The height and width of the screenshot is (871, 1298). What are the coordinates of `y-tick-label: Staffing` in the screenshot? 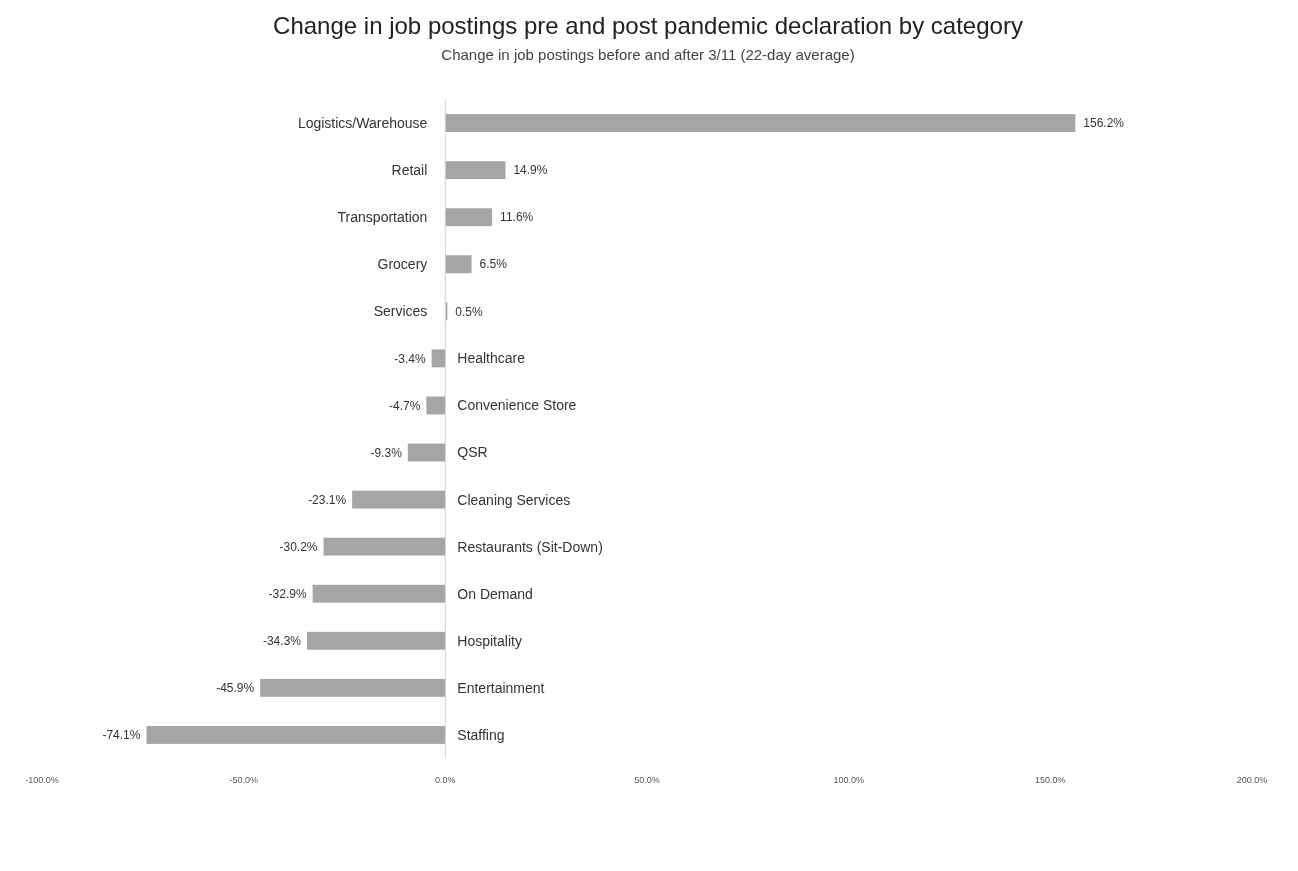 It's located at (481, 734).